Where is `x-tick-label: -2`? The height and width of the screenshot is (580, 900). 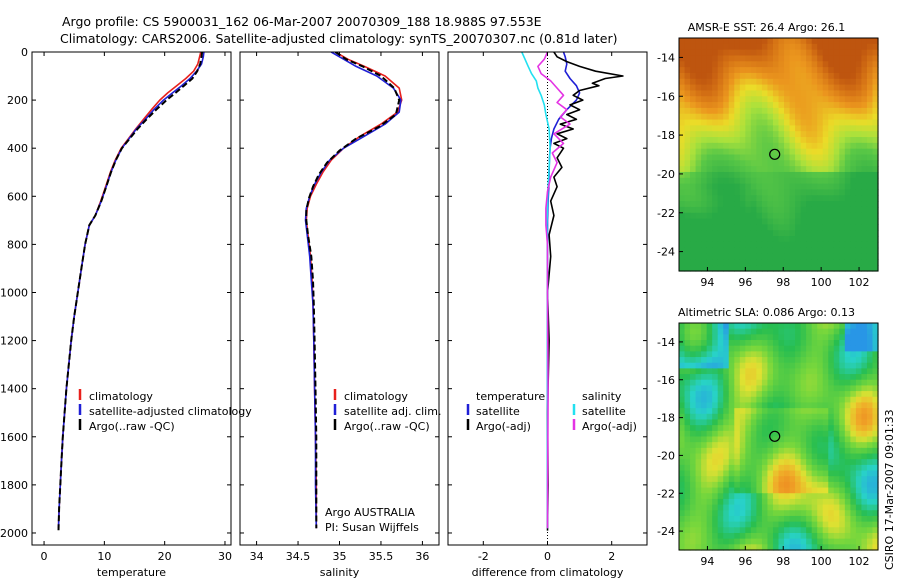 x-tick-label: -2 is located at coordinates (483, 556).